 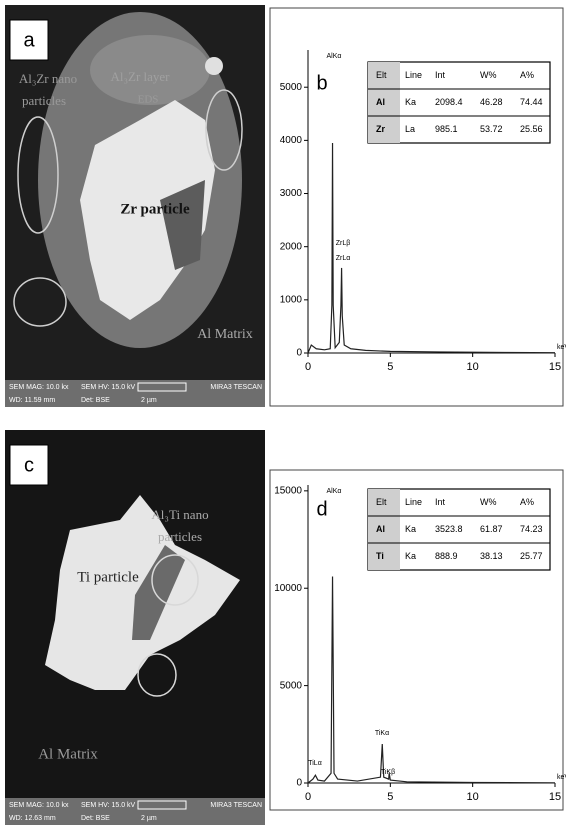 I want to click on table-cell: Zr, so click(x=380, y=129).